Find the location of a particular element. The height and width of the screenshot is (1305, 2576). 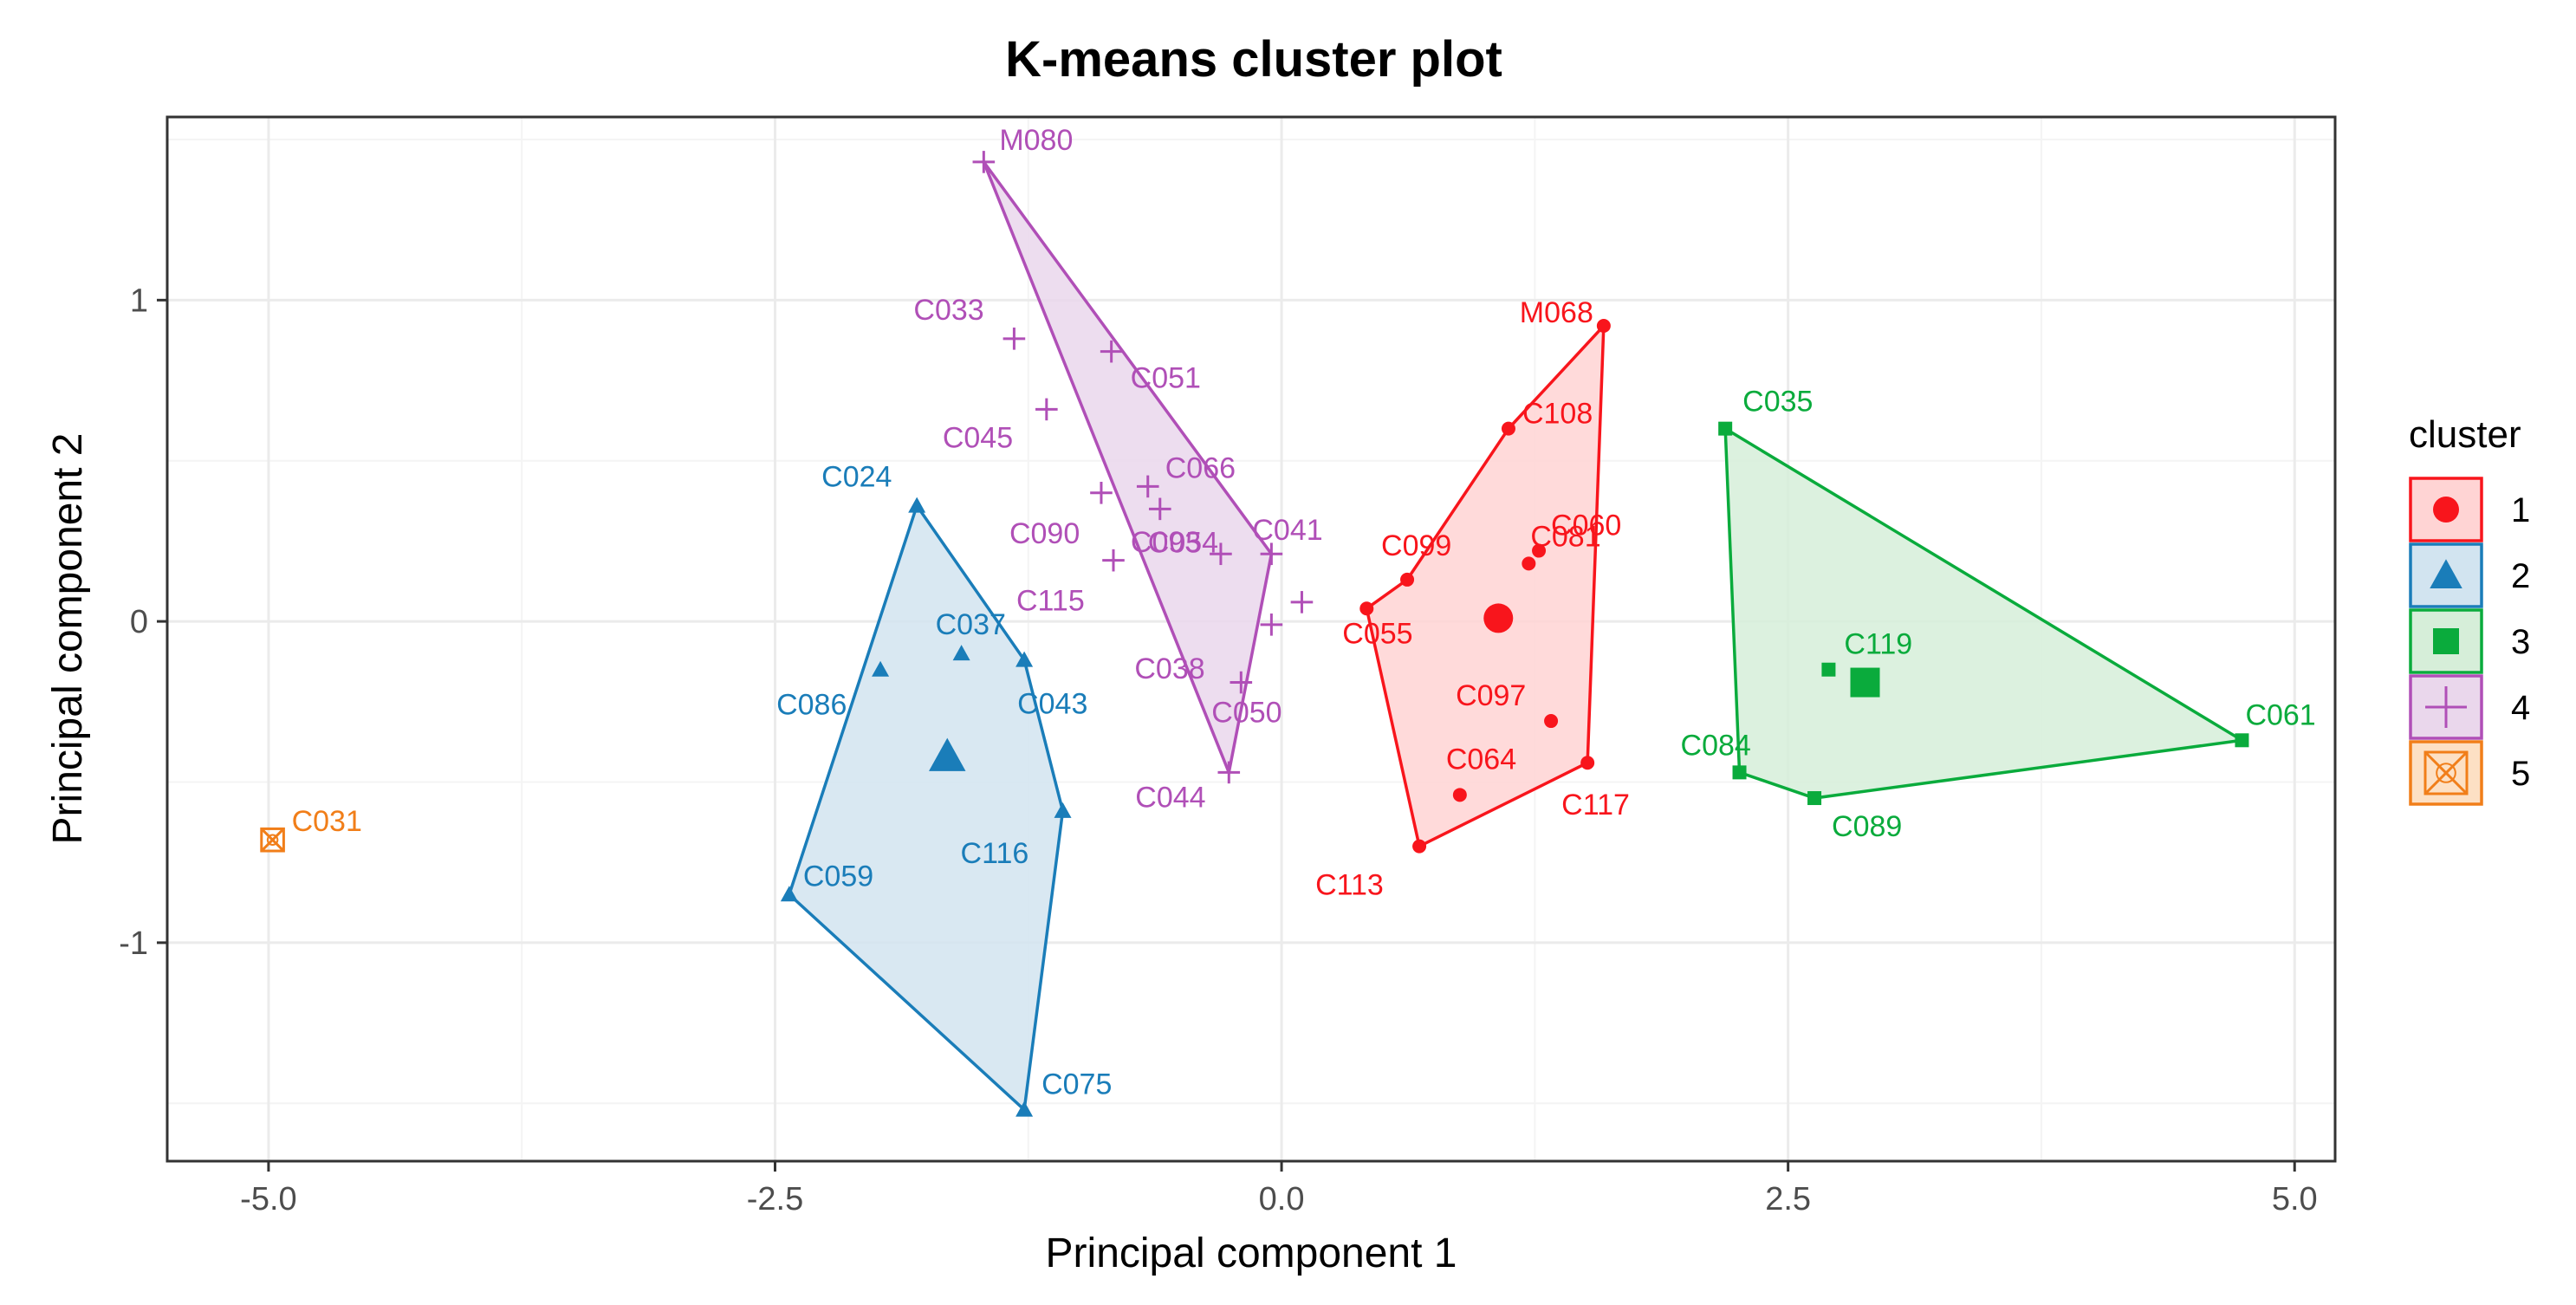

cluster-4-hull is located at coordinates (1128, 469).